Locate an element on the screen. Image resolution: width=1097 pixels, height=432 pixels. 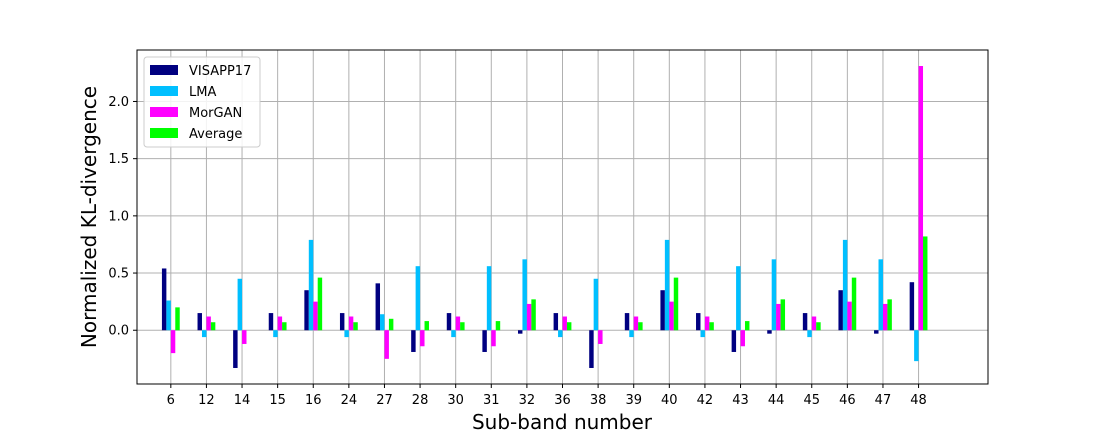
legend: VISAPP17 LMA MorGAN Average is located at coordinates (202, 102).